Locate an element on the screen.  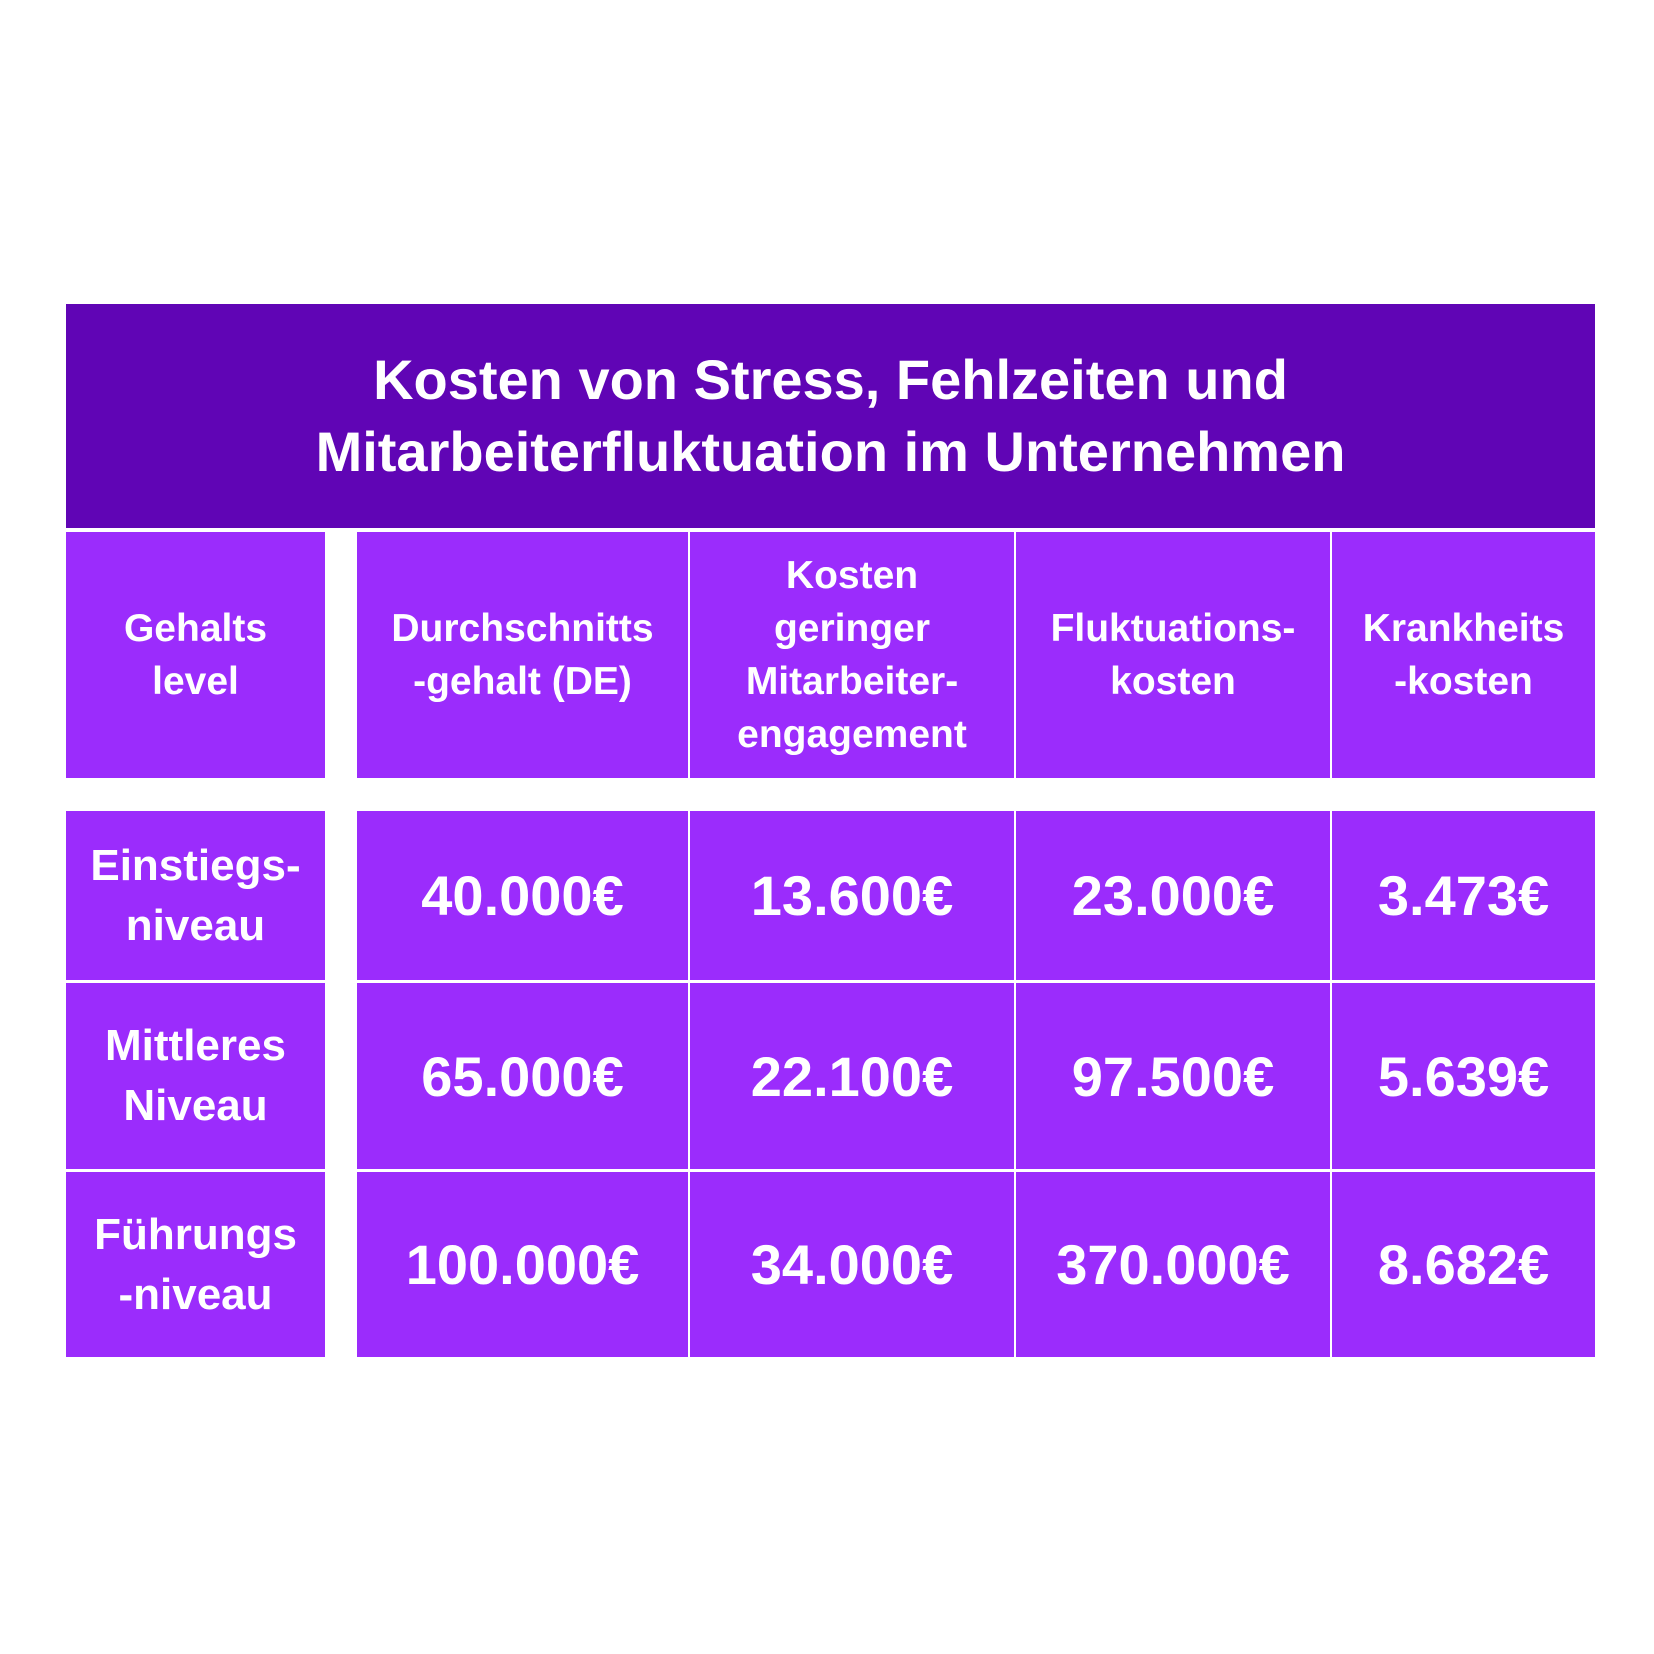
header-cell: Fluktuations- kosten is located at coordinates (1173, 655).